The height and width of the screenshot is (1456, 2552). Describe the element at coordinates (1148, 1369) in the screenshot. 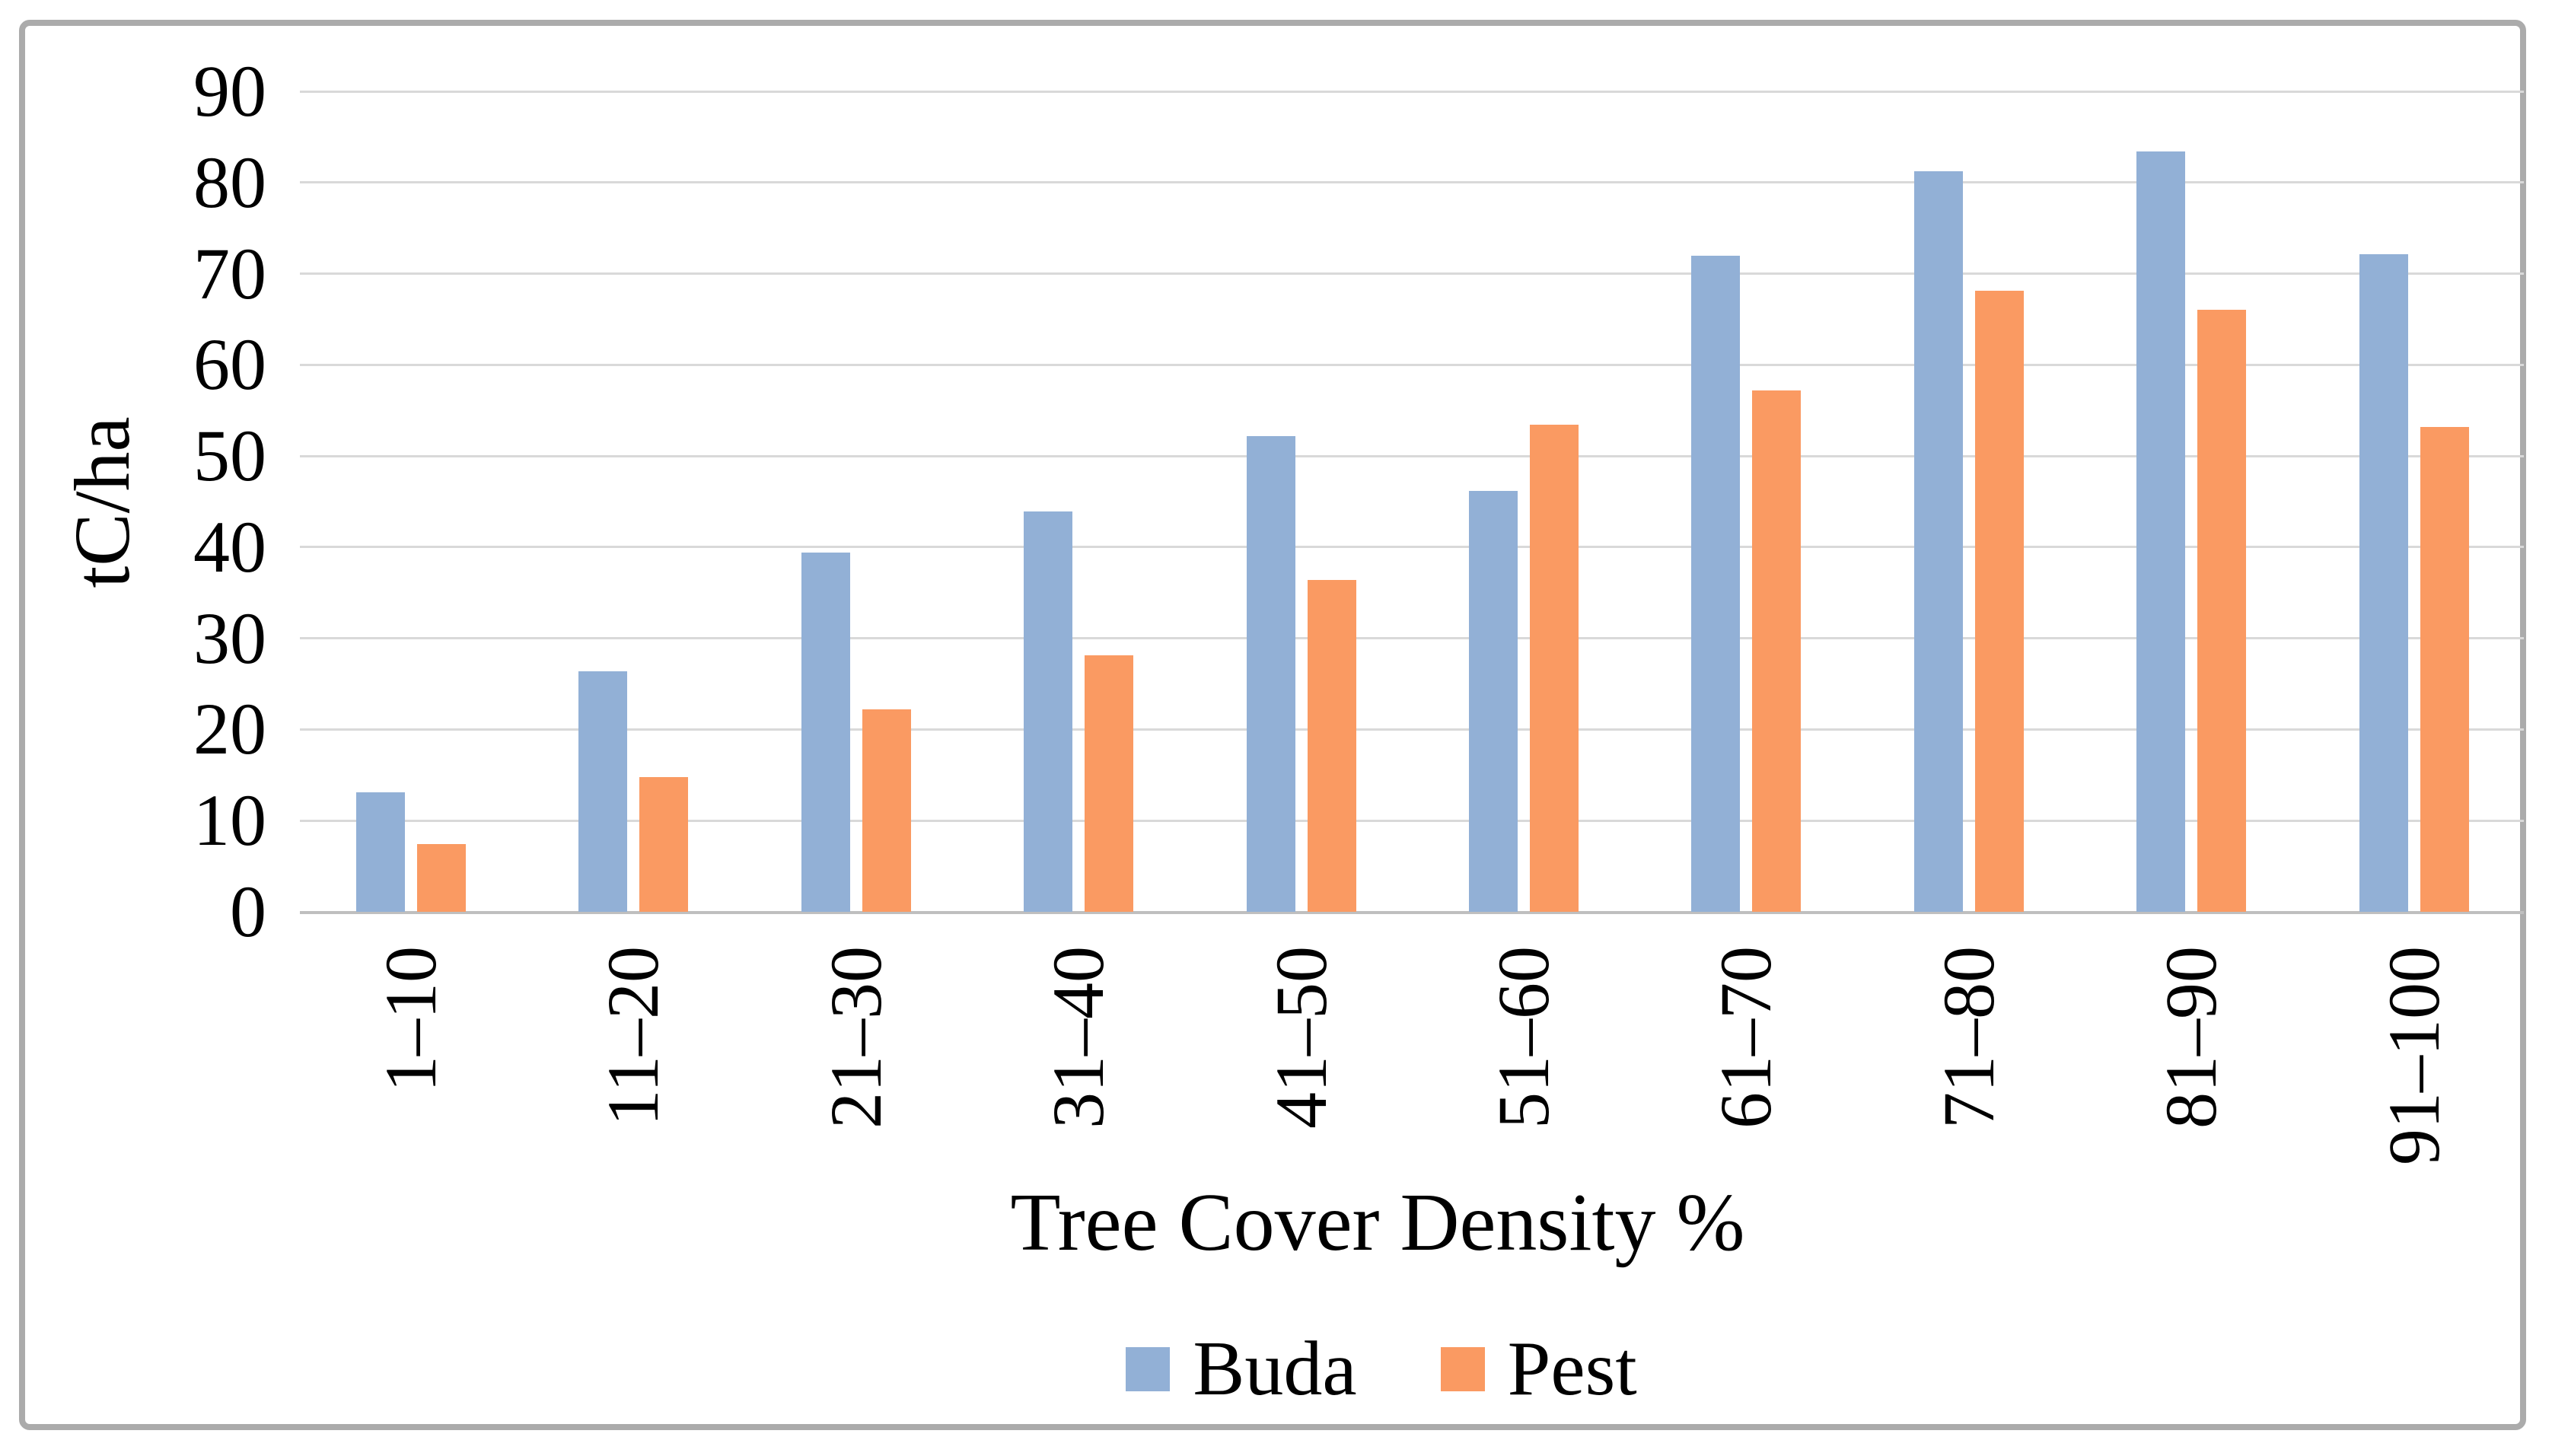

I see `legend-swatch-buda` at that location.